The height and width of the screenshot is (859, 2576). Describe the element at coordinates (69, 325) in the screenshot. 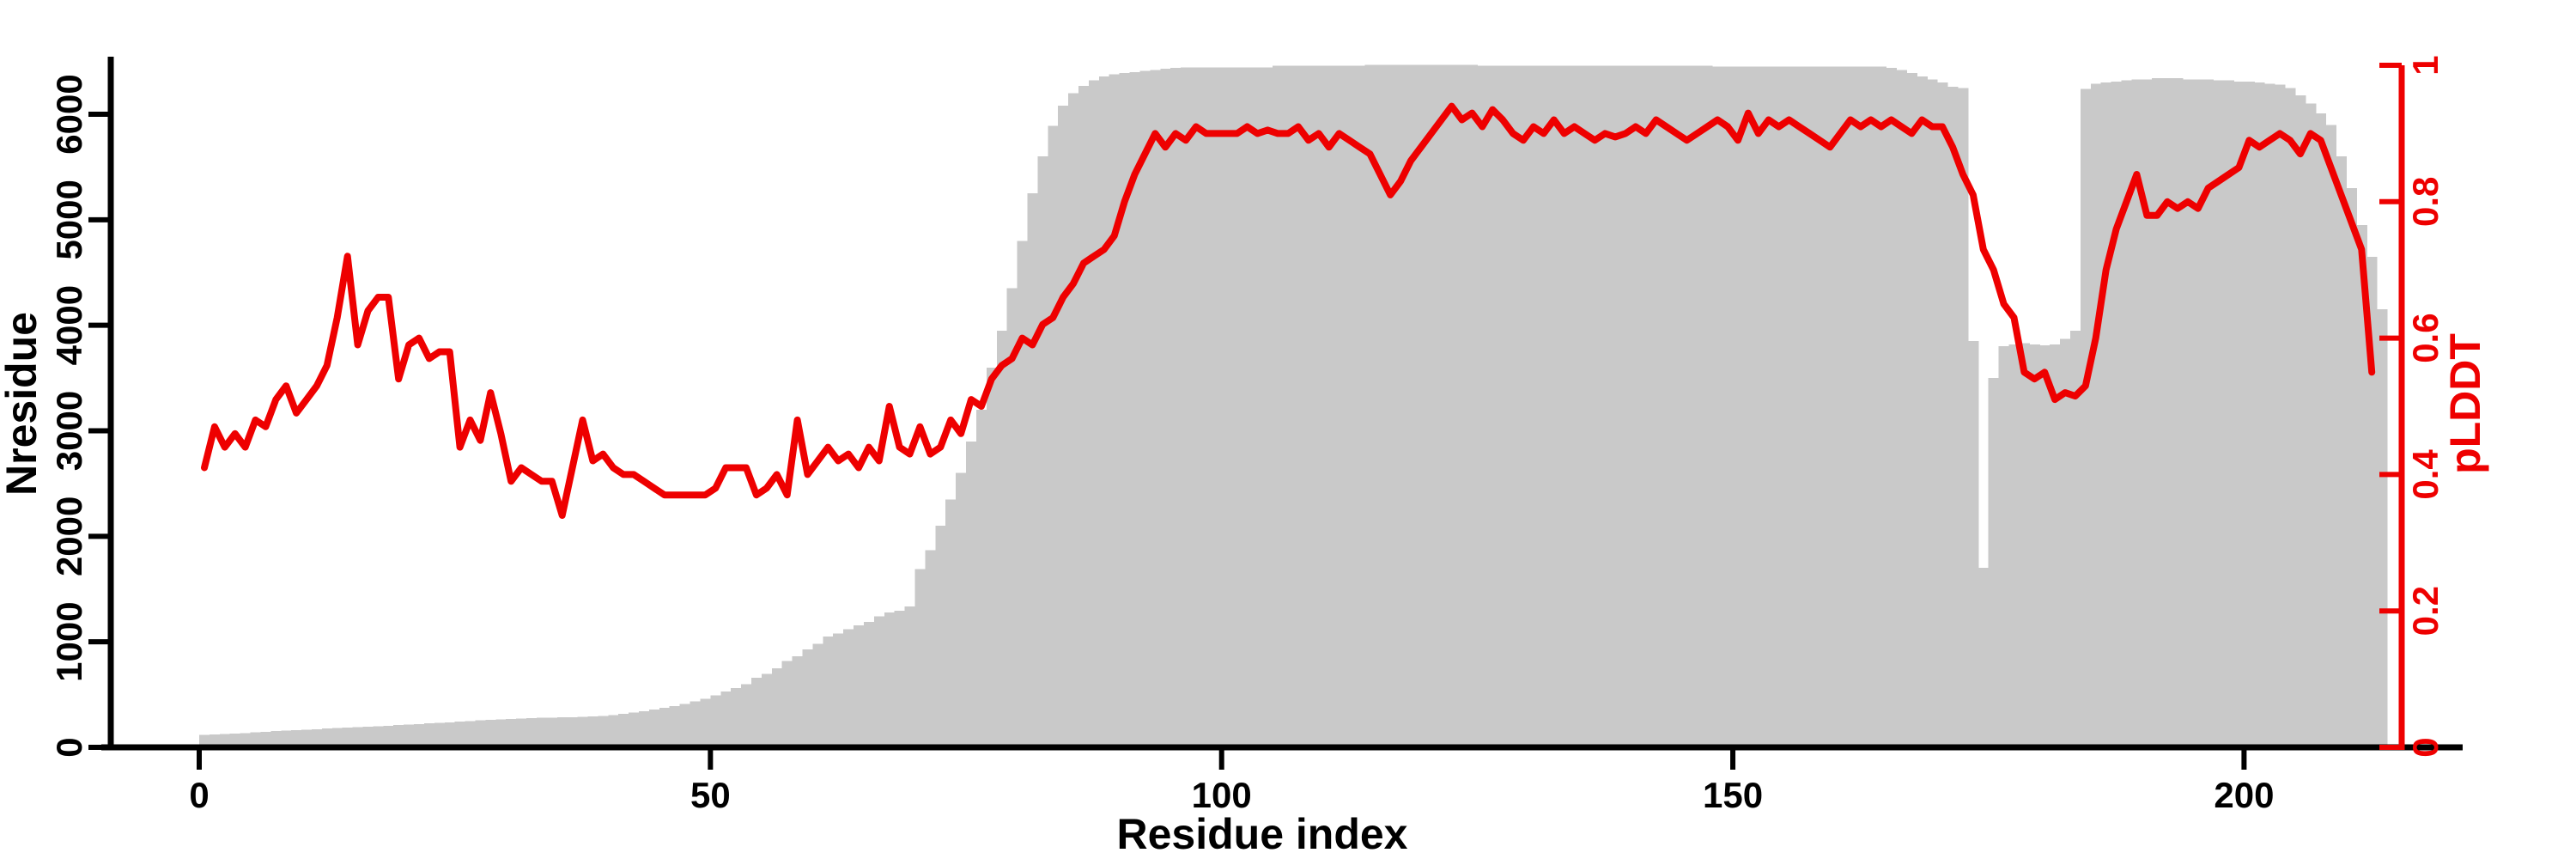

I see `left-axis-tick-label: 4000` at that location.